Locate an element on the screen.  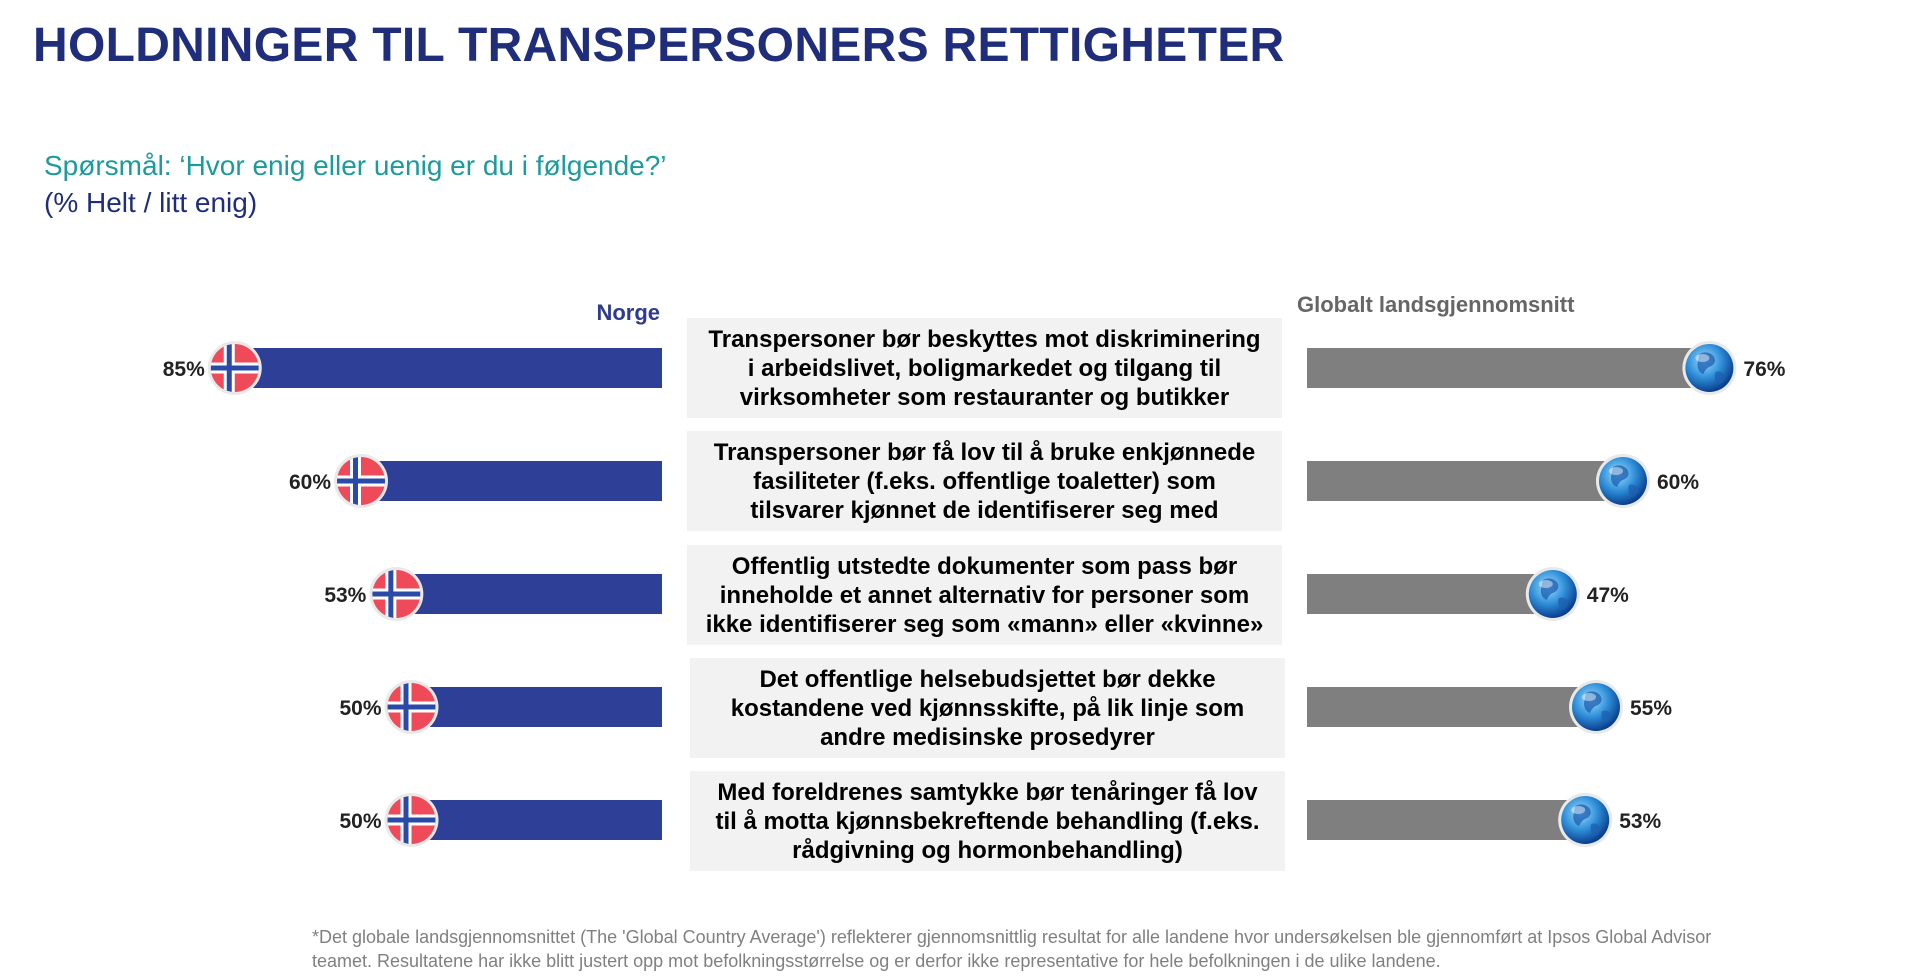
global-value-label: 55% is located at coordinates (1651, 708).